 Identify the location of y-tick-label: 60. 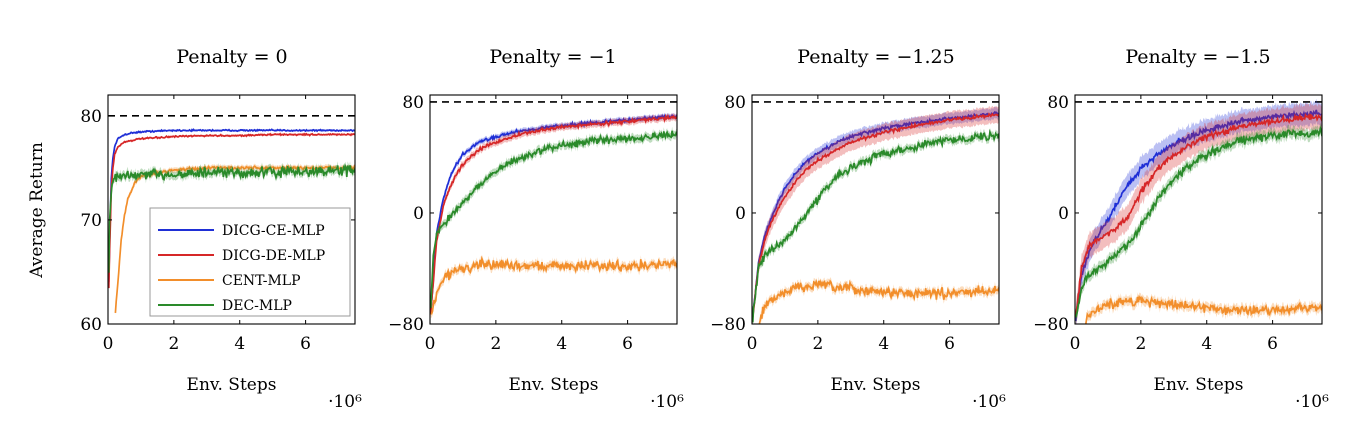
(91, 325).